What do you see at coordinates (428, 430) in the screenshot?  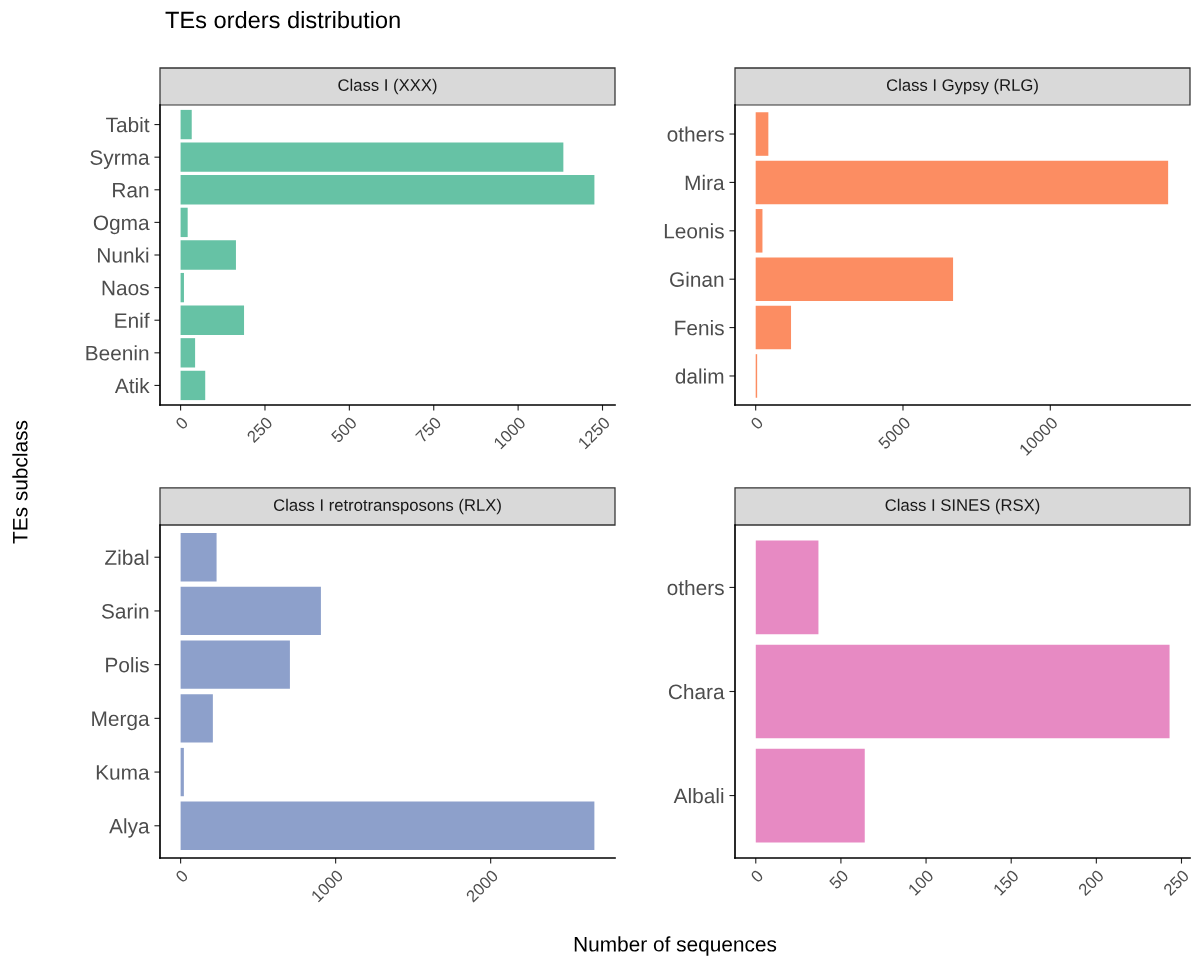 I see `x-tick-label: 750` at bounding box center [428, 430].